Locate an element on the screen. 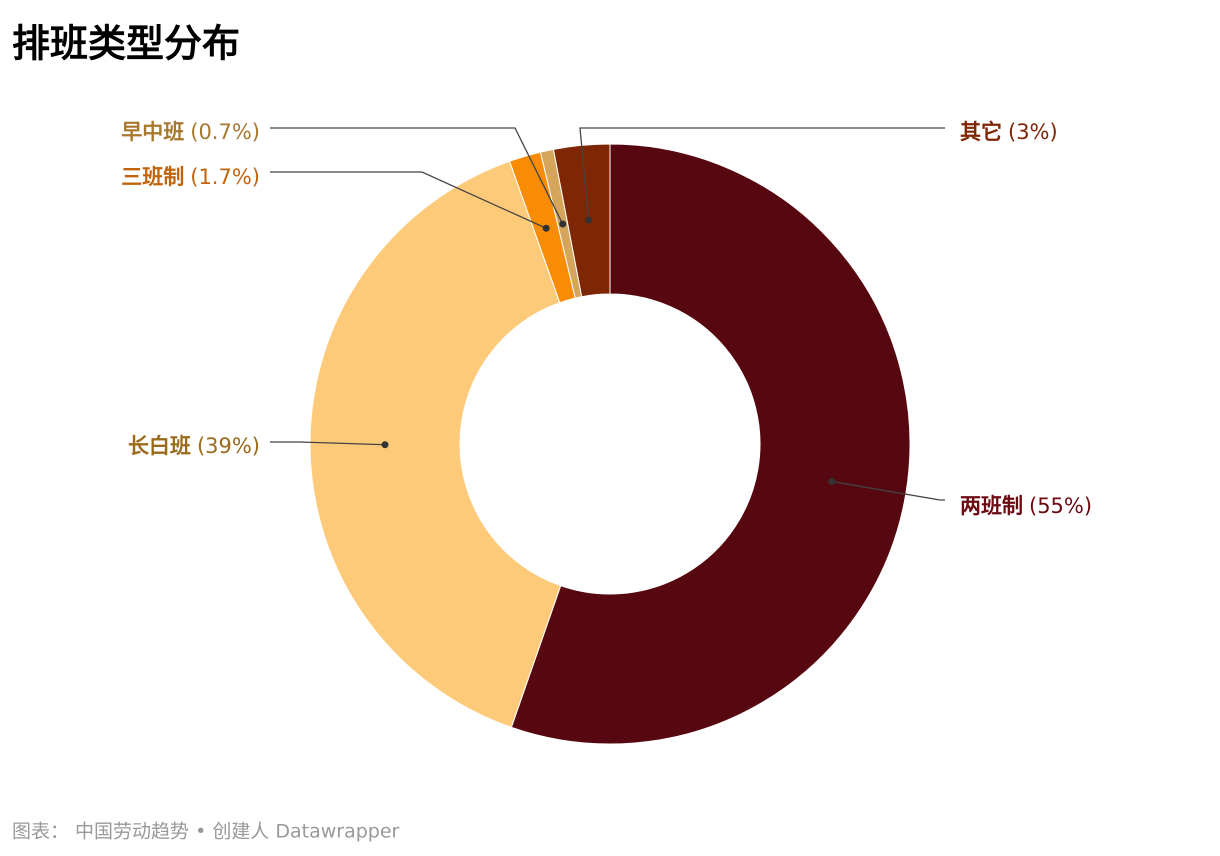 This screenshot has height=856, width=1220. label-name: 两班制 is located at coordinates (991, 506).